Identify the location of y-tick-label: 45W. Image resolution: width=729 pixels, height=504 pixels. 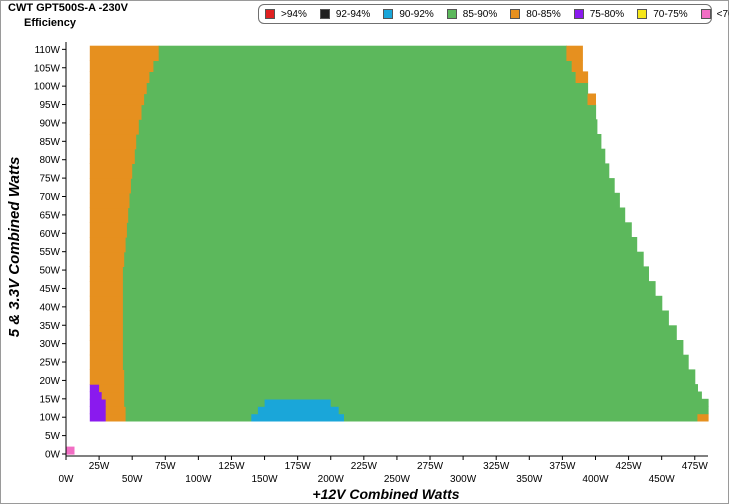
(49, 289).